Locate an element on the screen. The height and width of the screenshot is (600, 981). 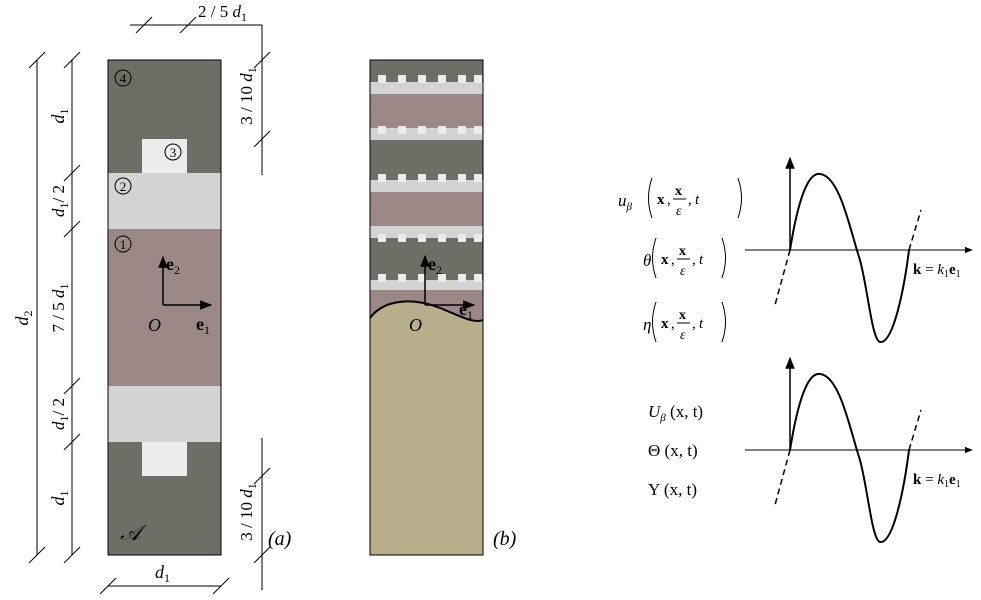
halfspace-dark-low is located at coordinates (426, 259).